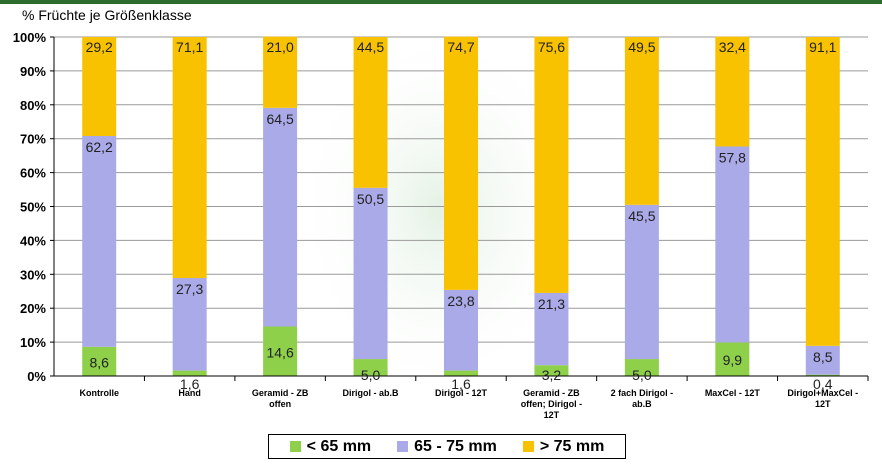 This screenshot has width=882, height=464. What do you see at coordinates (822, 393) in the screenshot?
I see `x-tick-label: Dirigol+MaxCel -` at bounding box center [822, 393].